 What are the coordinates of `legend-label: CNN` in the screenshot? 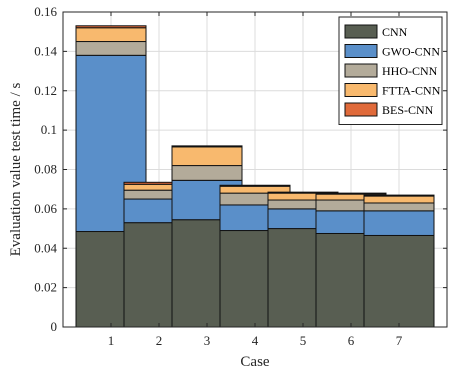 It's located at (395, 32).